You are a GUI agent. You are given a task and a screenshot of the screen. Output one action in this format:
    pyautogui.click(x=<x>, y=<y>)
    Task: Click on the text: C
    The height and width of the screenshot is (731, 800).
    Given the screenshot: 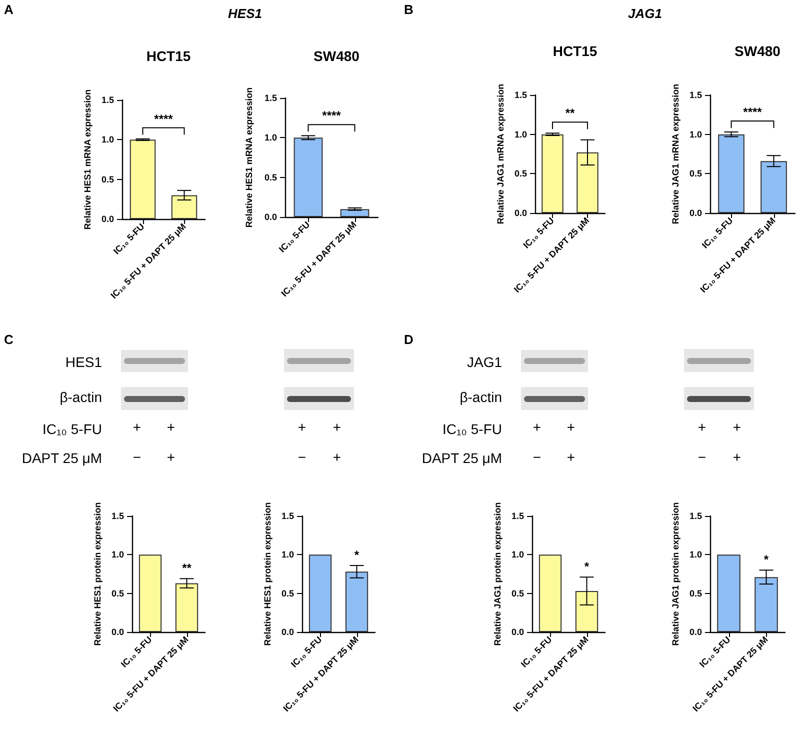 What is the action you would take?
    pyautogui.click(x=9, y=339)
    